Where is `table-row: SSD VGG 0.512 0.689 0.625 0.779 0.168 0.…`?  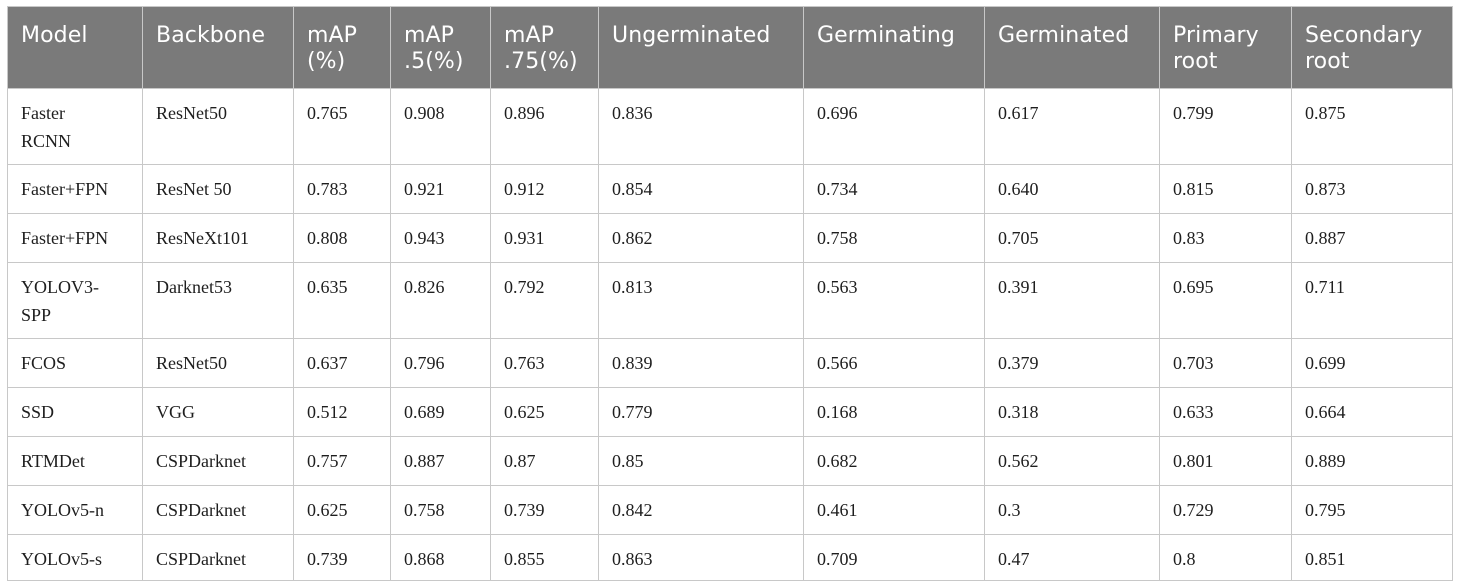 table-row: SSD VGG 0.512 0.689 0.625 0.779 0.168 0.… is located at coordinates (730, 412).